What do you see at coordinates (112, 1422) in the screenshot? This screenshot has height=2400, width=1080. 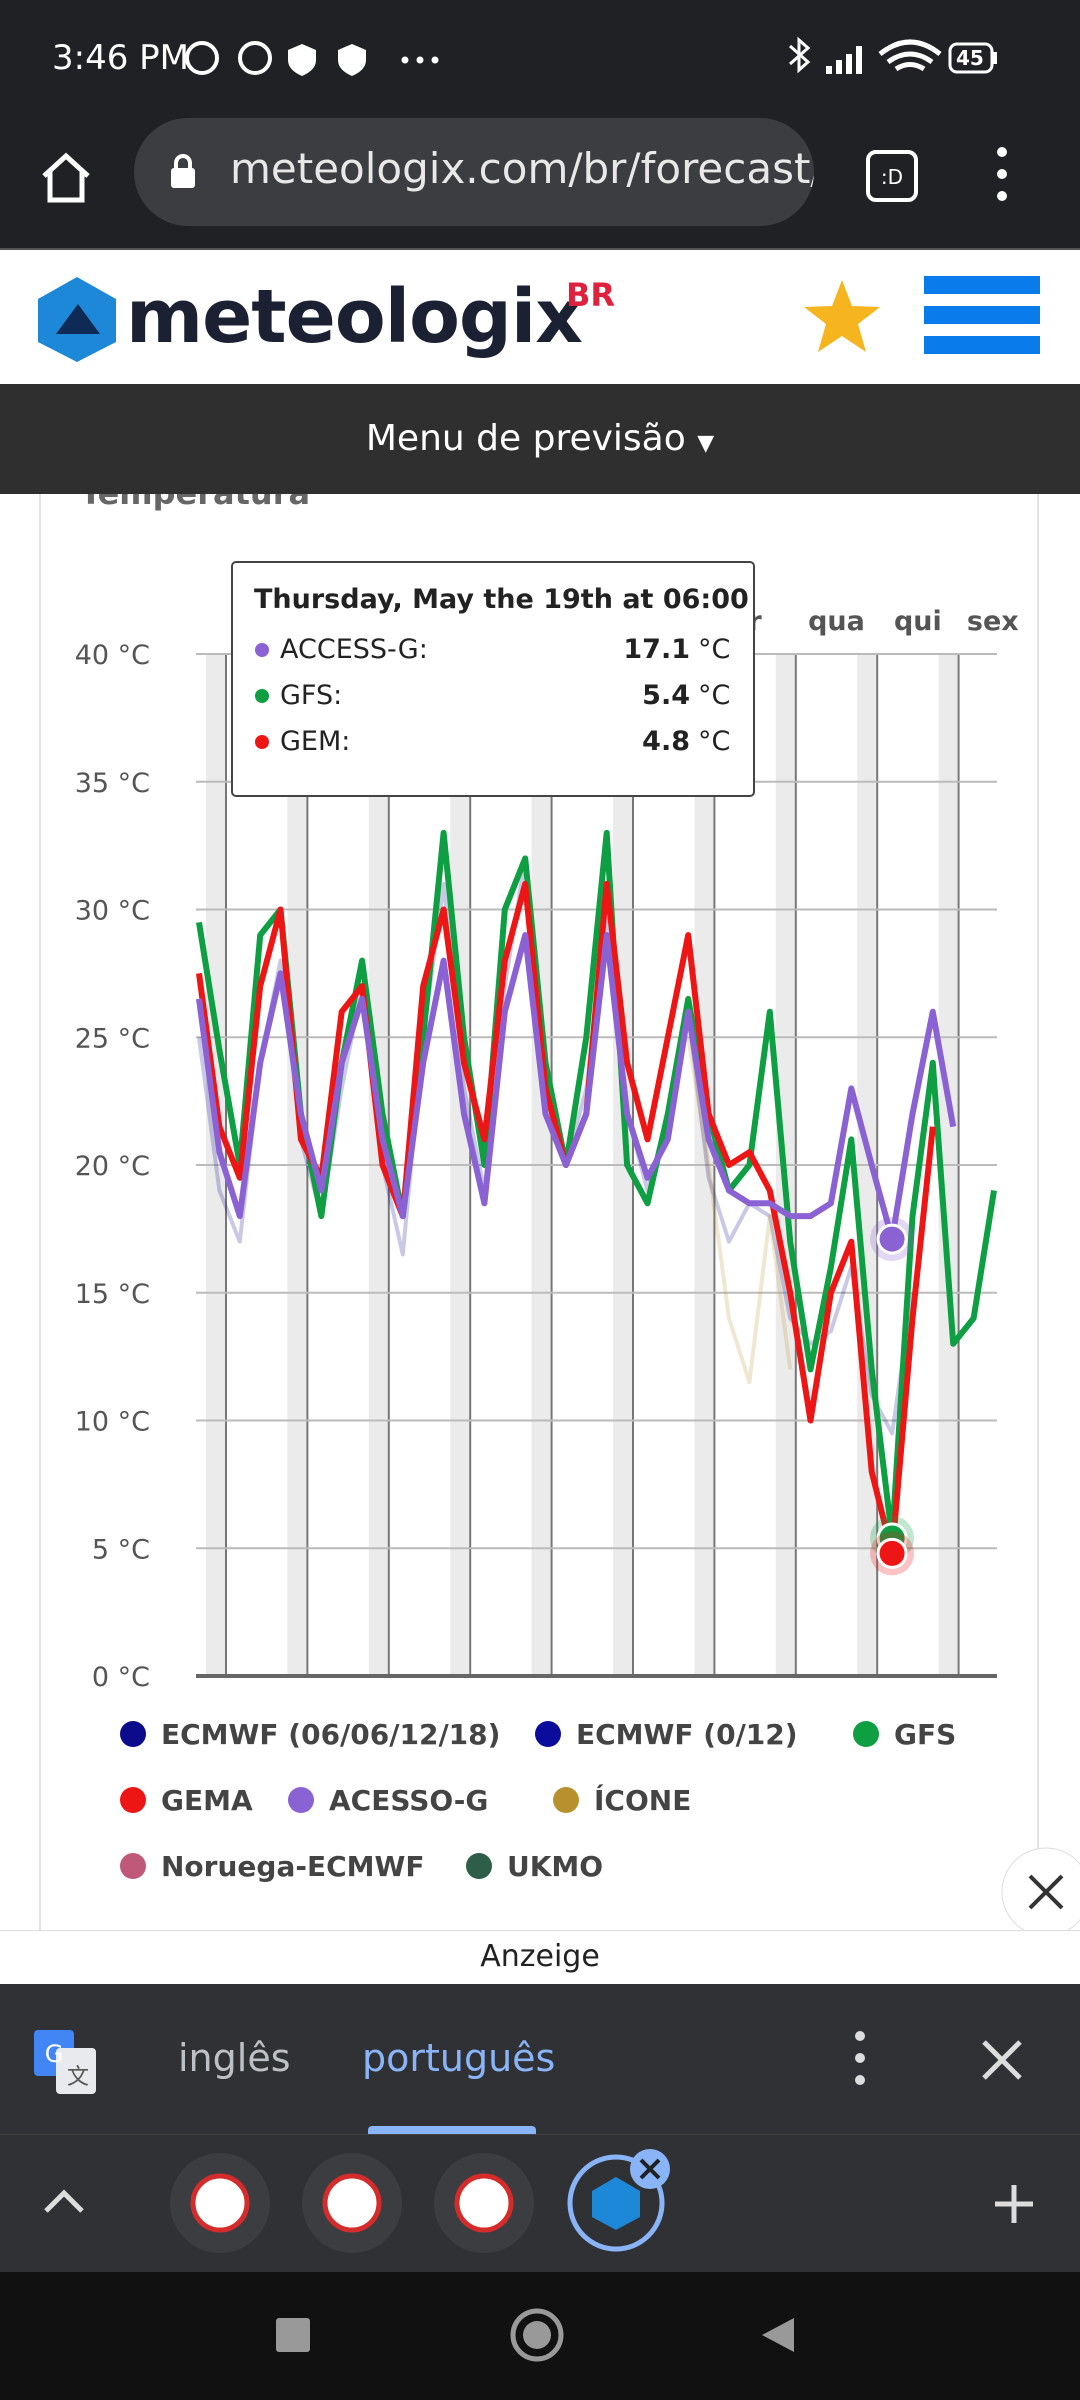 I see `y-tick-label: 10 °C` at bounding box center [112, 1422].